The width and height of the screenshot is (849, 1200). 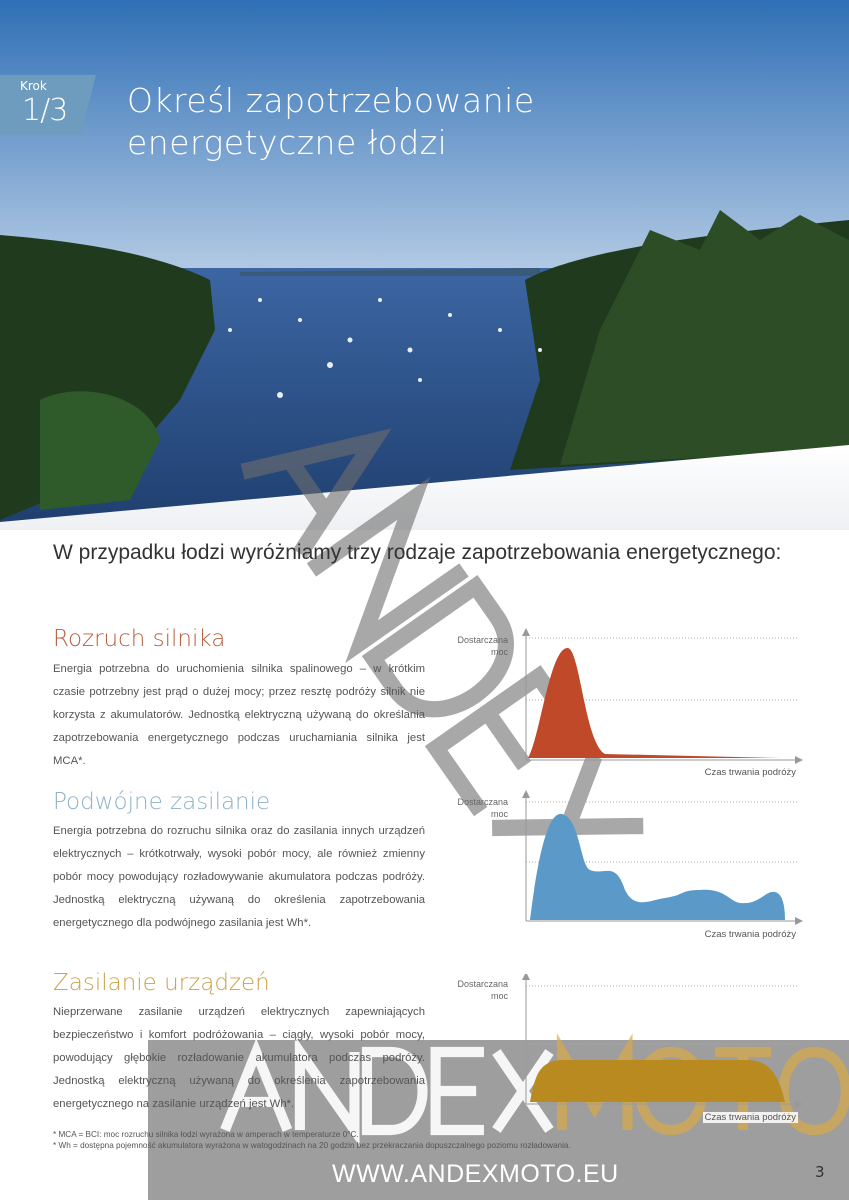 I want to click on step-label: Krok, so click(x=33, y=86).